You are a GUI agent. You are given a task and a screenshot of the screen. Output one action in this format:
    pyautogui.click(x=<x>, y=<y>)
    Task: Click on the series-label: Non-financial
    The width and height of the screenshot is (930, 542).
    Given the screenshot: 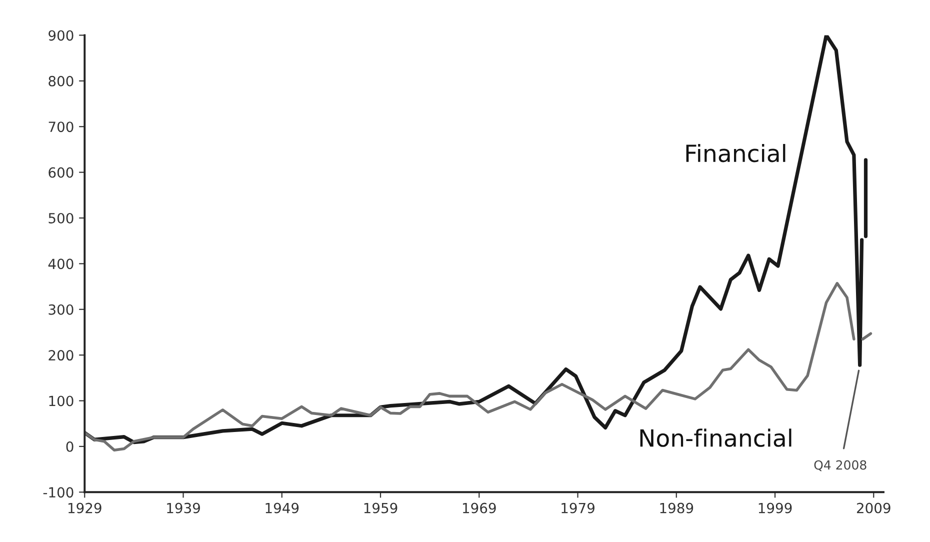 What is the action you would take?
    pyautogui.click(x=716, y=437)
    